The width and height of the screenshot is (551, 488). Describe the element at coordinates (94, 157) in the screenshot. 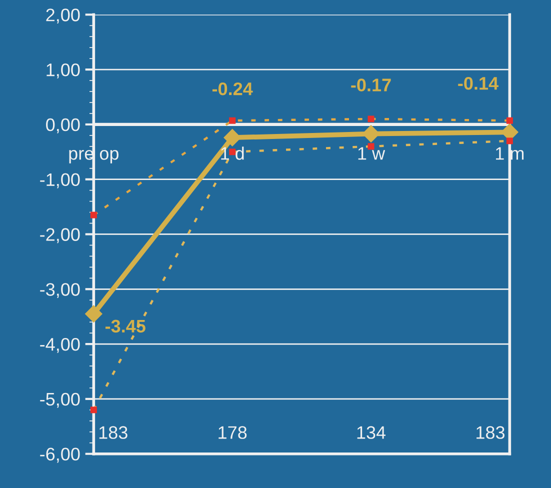

I see `x-tick-label: pre op` at that location.